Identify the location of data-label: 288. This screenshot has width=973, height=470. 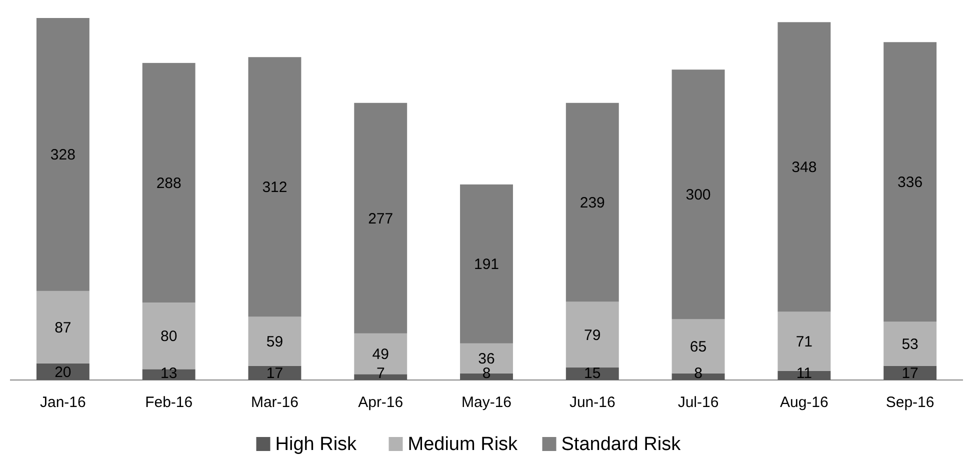
(169, 183).